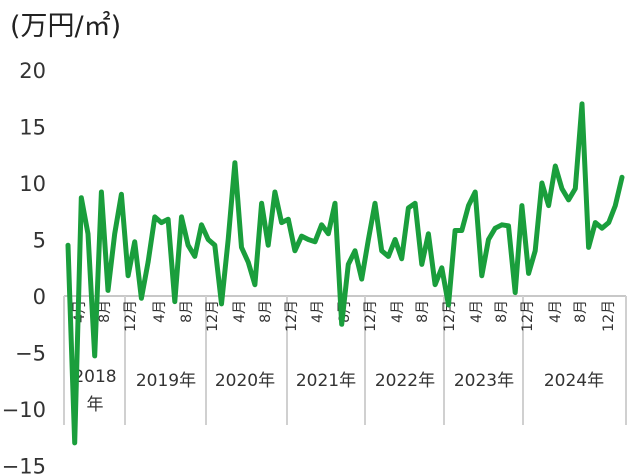  I want to click on unit-label: (万円/㎡), so click(65, 26).